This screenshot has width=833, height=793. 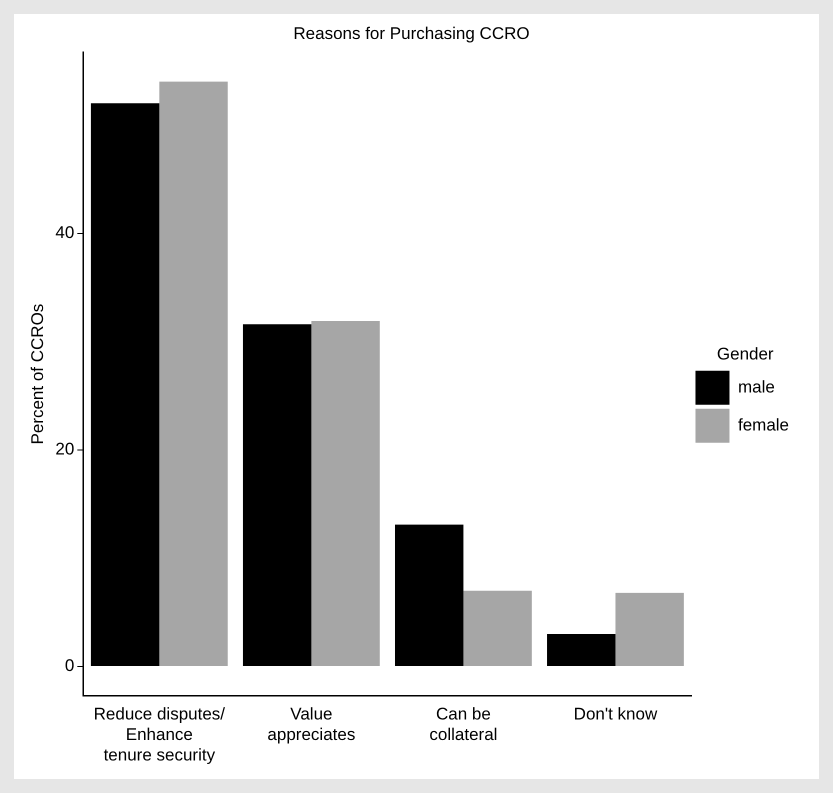 I want to click on x-tick-label: Value appreciates, so click(x=311, y=724).